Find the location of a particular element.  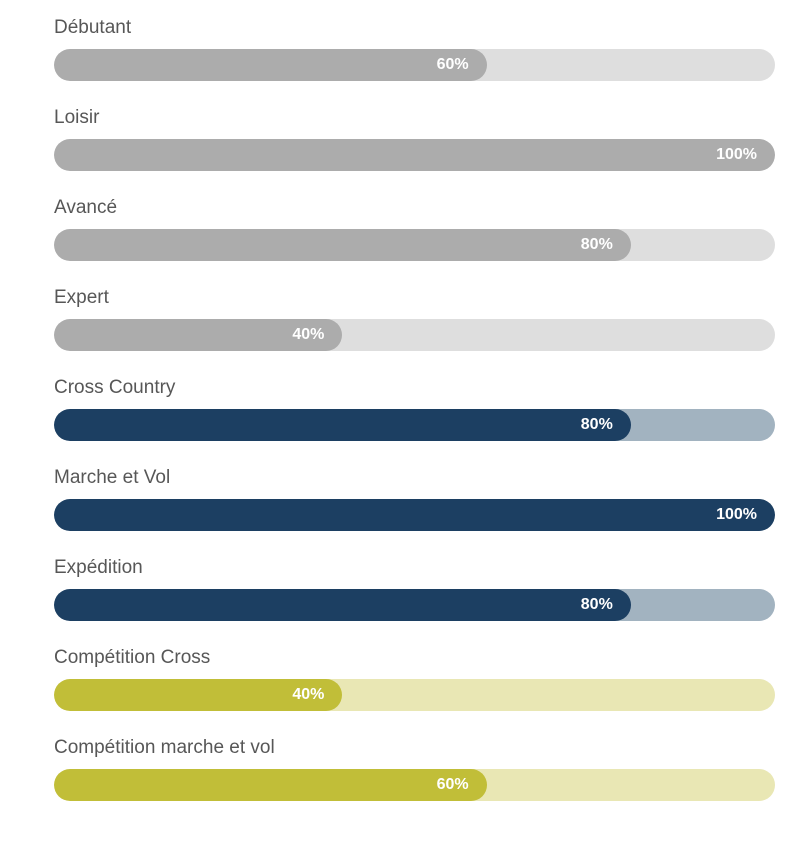

skill-item-debutant: Débutant 60% is located at coordinates (414, 61).